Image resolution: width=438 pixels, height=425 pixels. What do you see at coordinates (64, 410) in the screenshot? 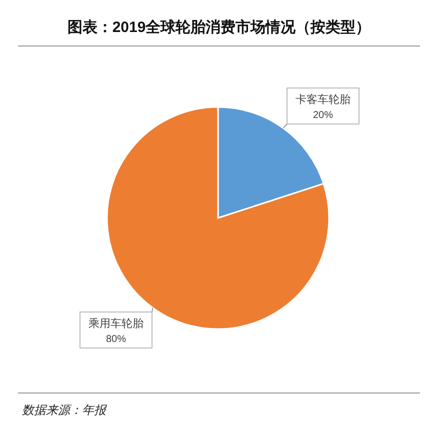
I see `source-note: 数据来源：年报` at bounding box center [64, 410].